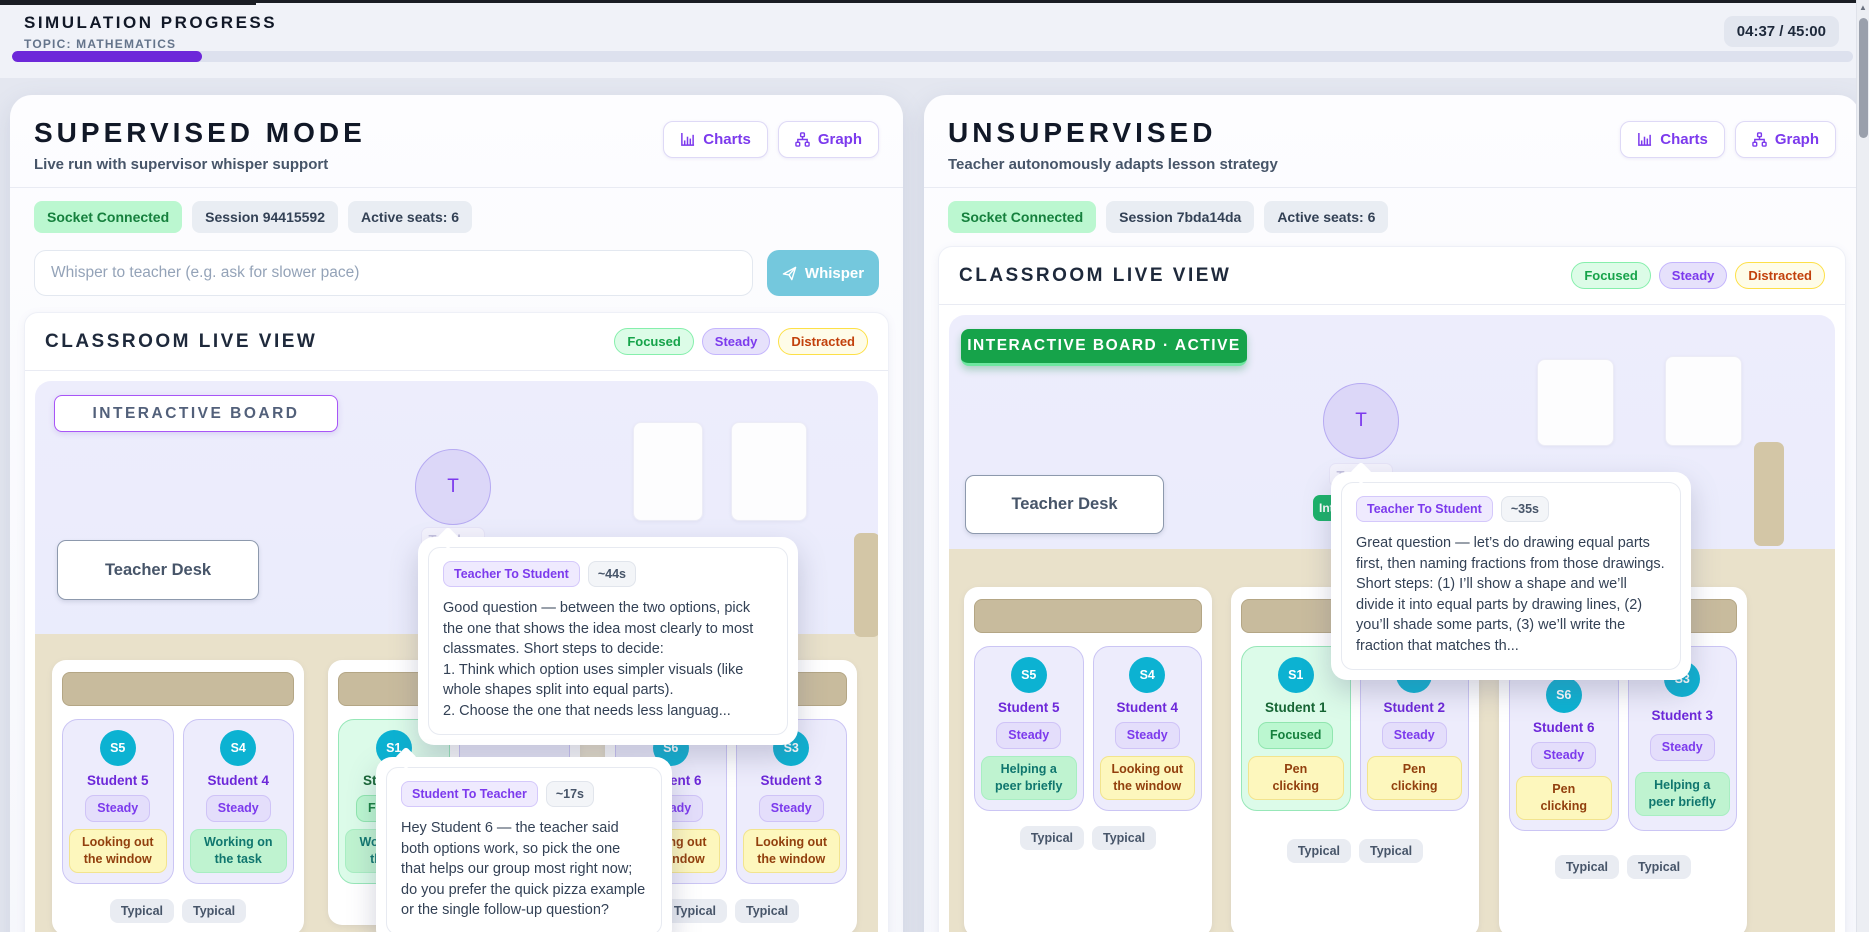 This screenshot has height=932, width=1869. I want to click on student-card-s1: S1 Student 1 Focused Pen clicking, so click(1296, 728).